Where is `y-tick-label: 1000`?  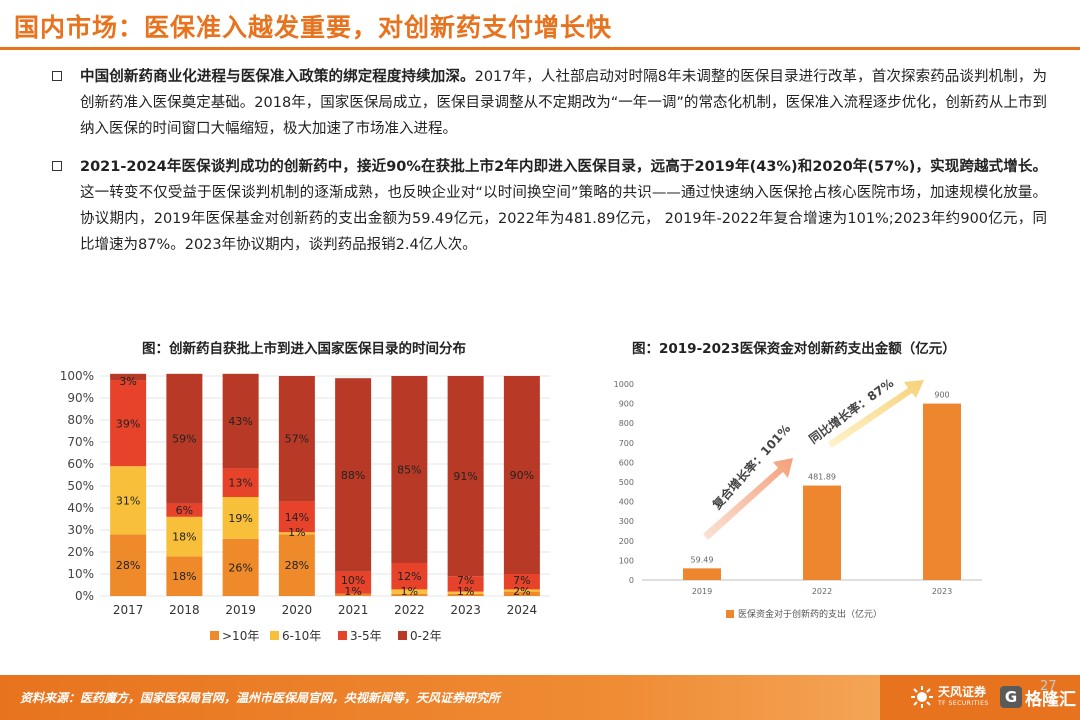 y-tick-label: 1000 is located at coordinates (624, 384).